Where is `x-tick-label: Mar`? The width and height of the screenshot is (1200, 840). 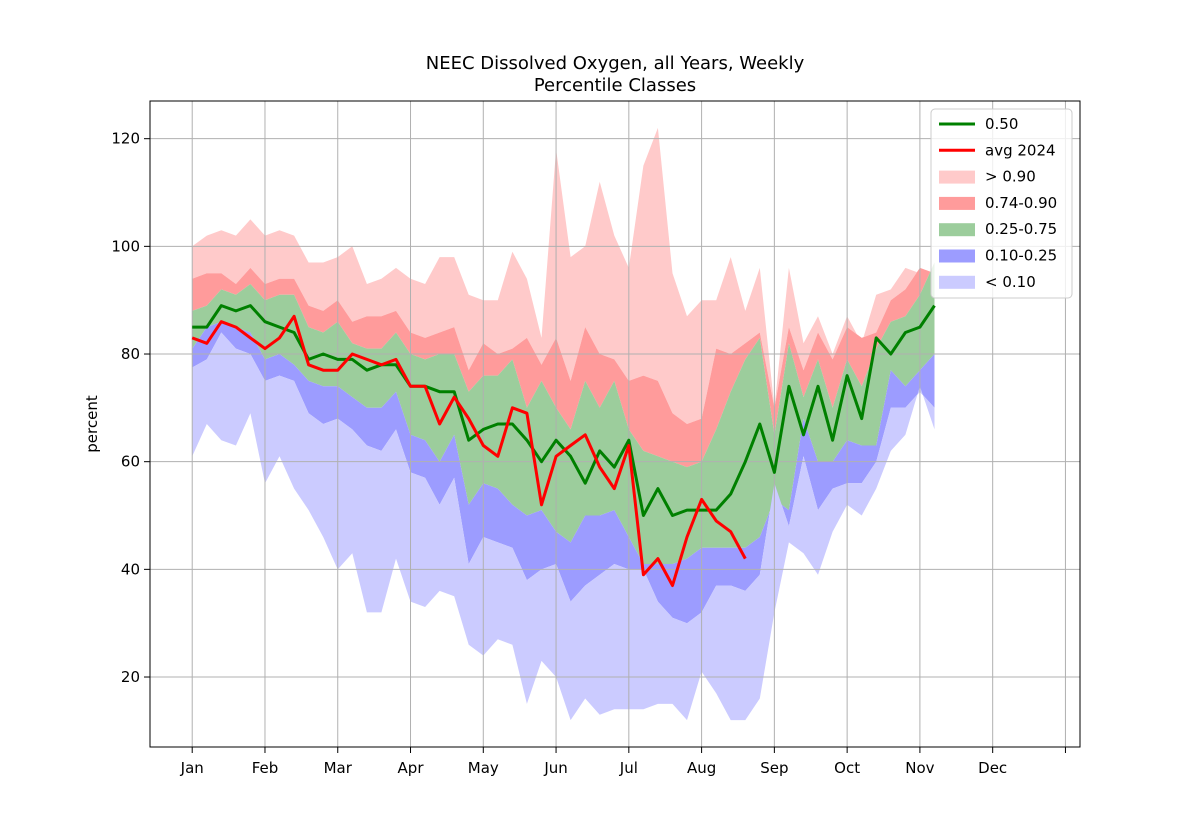 x-tick-label: Mar is located at coordinates (338, 768).